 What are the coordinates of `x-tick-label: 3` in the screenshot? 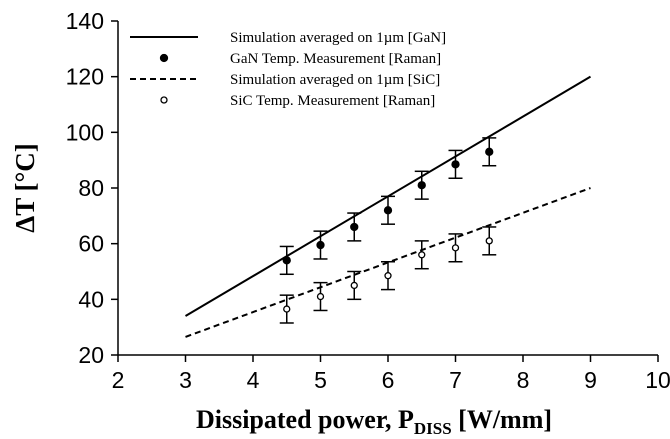 It's located at (185, 380).